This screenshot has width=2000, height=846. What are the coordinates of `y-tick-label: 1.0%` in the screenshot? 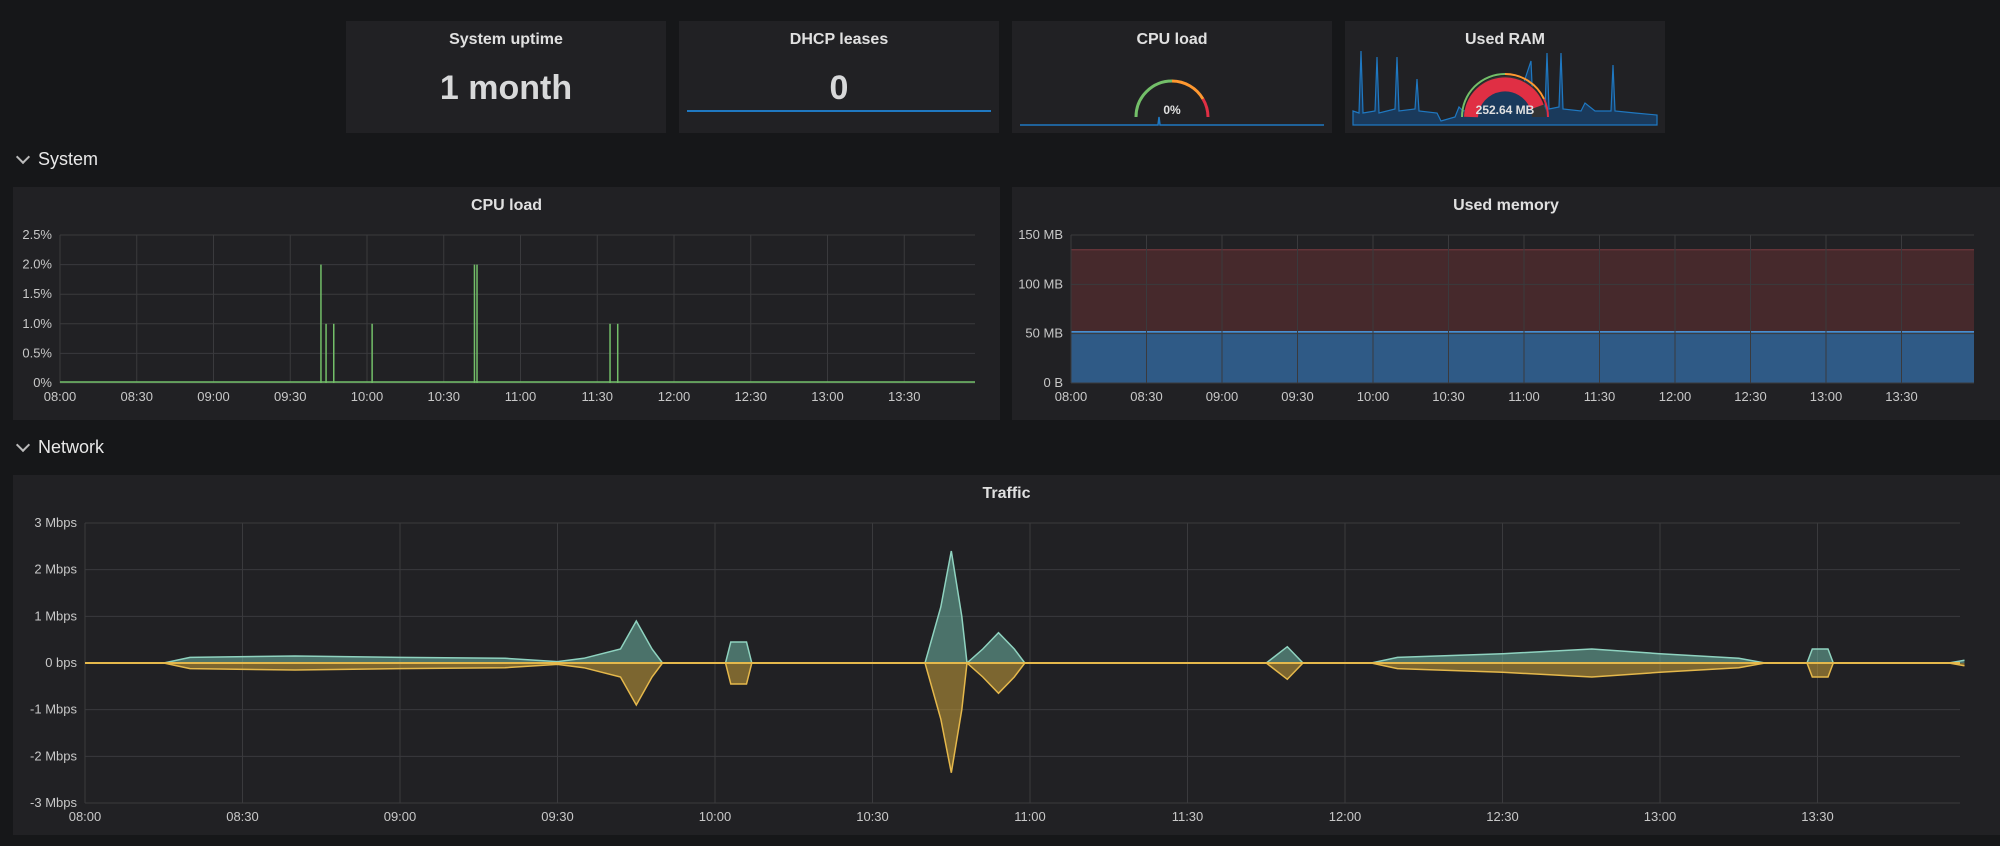 It's located at (37, 323).